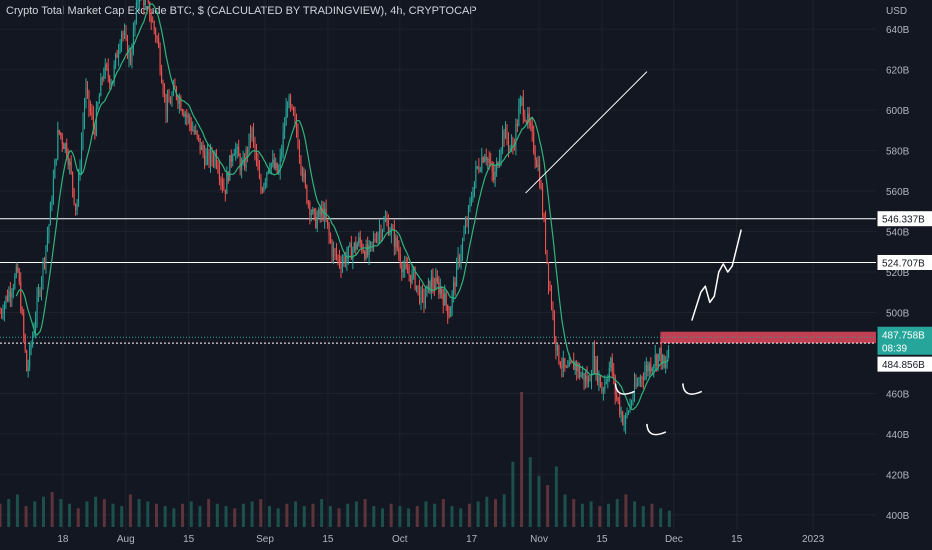  What do you see at coordinates (674, 539) in the screenshot?
I see `time-axis-tick: Dec` at bounding box center [674, 539].